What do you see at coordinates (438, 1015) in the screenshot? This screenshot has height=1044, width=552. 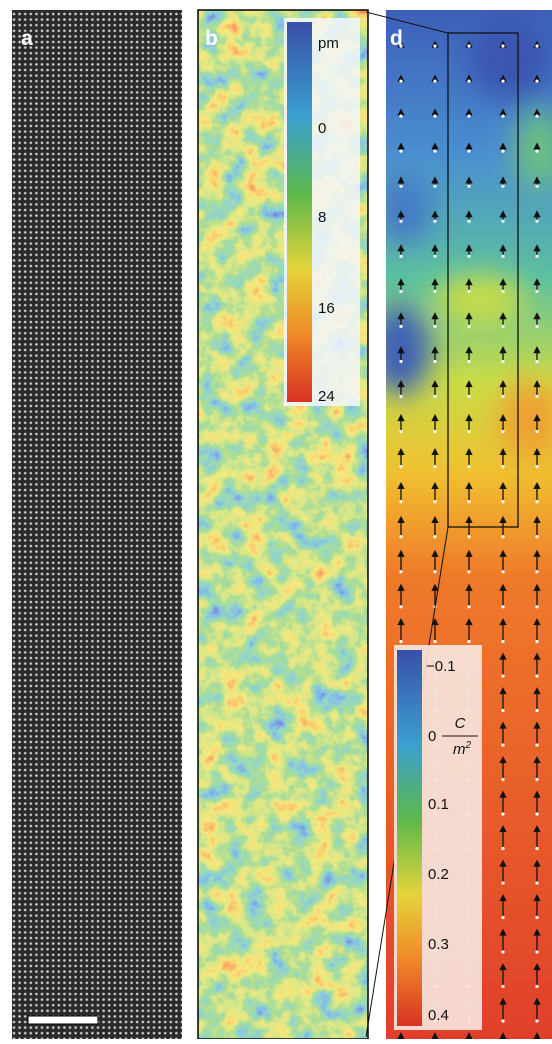 I see `colorbar-tick: 0.4` at bounding box center [438, 1015].